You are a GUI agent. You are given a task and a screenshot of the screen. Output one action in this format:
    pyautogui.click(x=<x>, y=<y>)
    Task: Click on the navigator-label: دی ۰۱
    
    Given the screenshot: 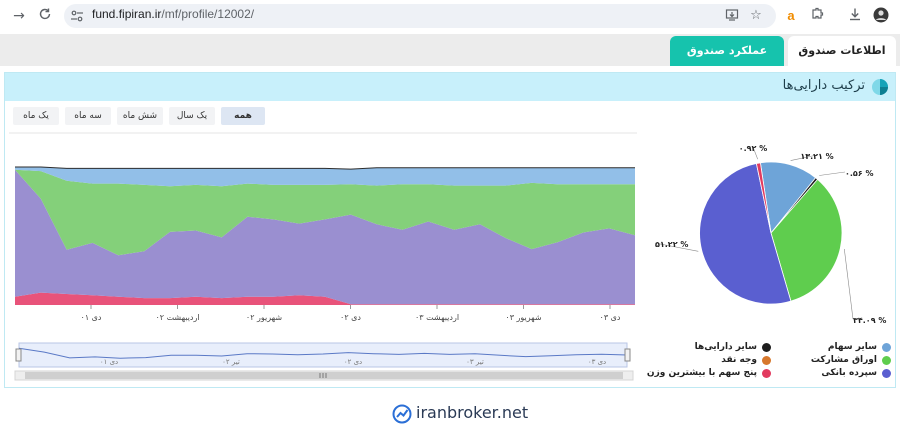 What is the action you would take?
    pyautogui.click(x=109, y=362)
    